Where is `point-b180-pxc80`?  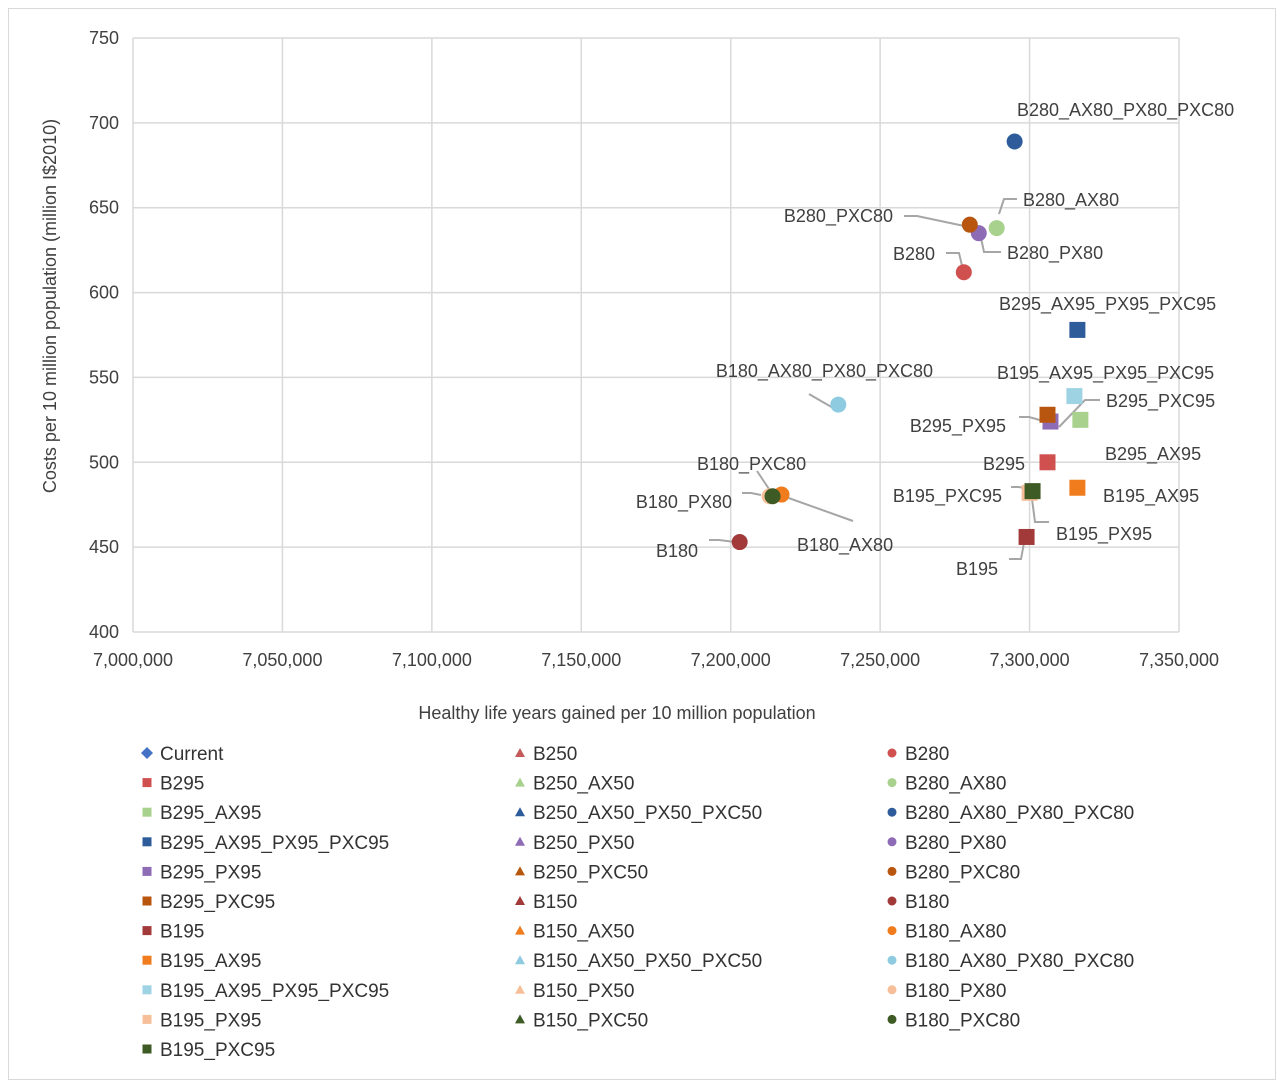 point-b180-pxc80 is located at coordinates (772, 496).